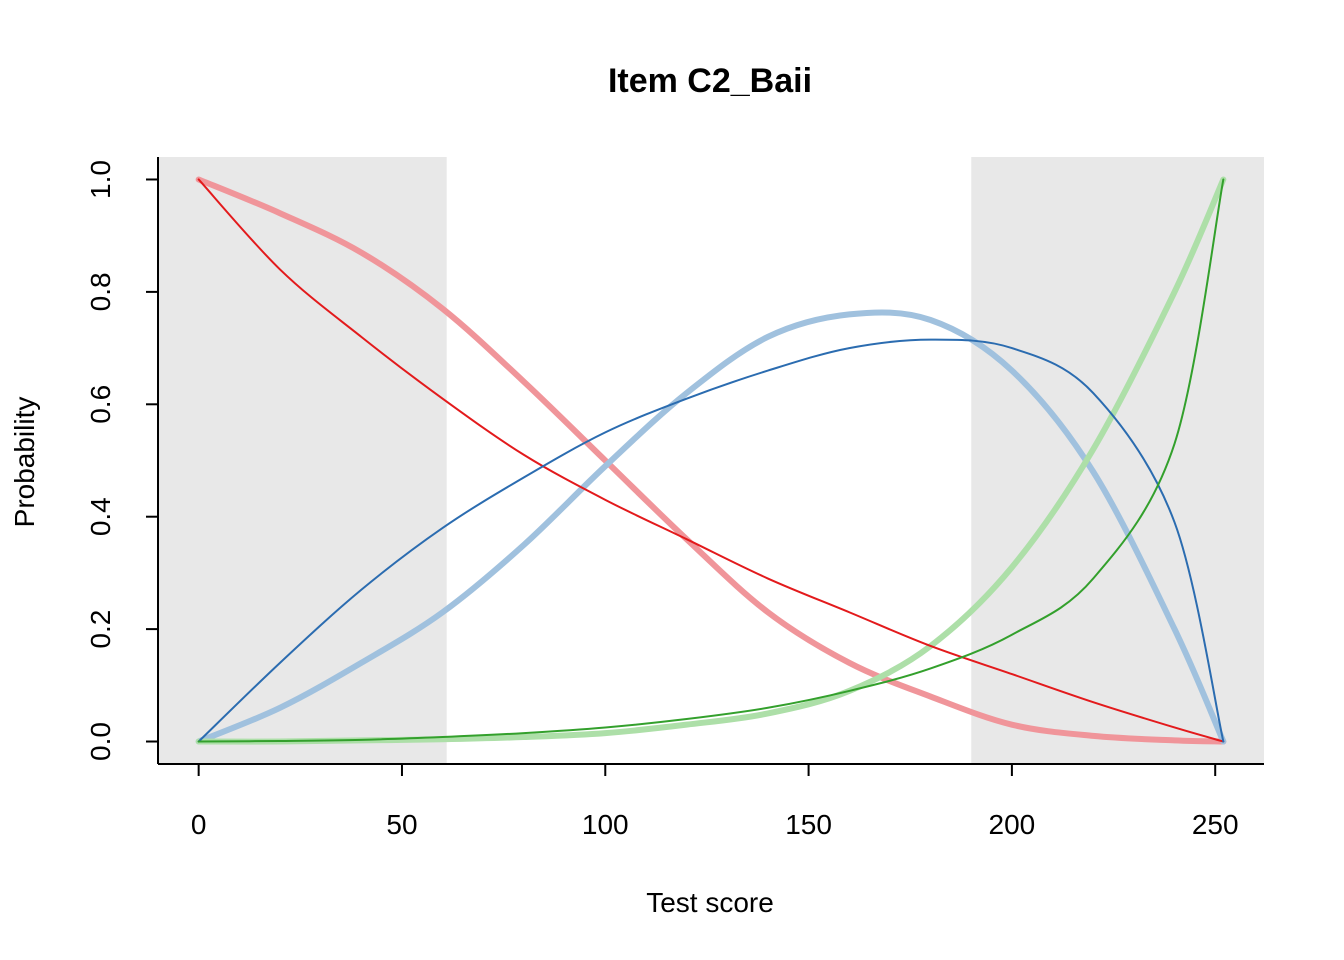  I want to click on x-tick-label-0: 0, so click(199, 824).